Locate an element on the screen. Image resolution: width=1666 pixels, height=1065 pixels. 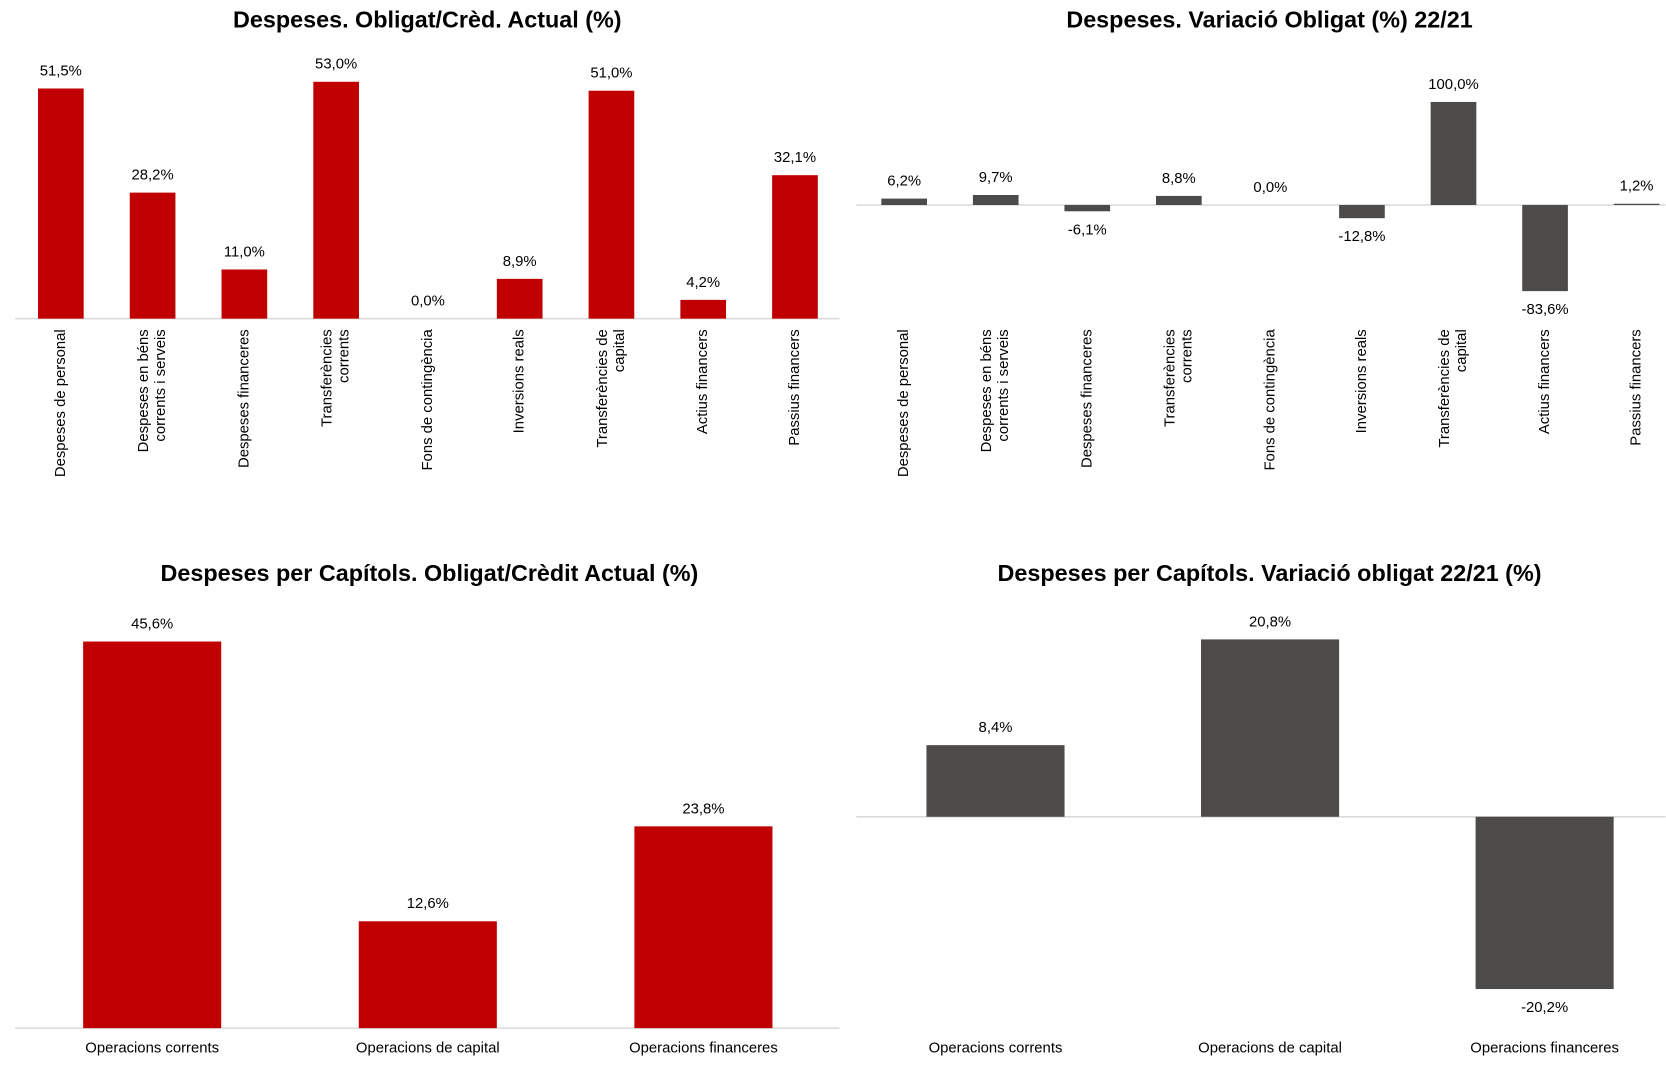
value-label: -12,8% is located at coordinates (1361, 237).